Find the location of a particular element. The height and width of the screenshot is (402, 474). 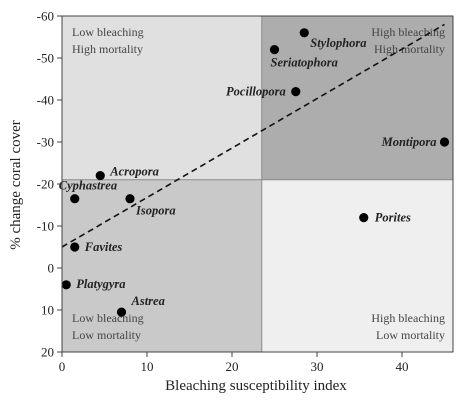

y-axis-label: % change coral cover is located at coordinates (16, 185).